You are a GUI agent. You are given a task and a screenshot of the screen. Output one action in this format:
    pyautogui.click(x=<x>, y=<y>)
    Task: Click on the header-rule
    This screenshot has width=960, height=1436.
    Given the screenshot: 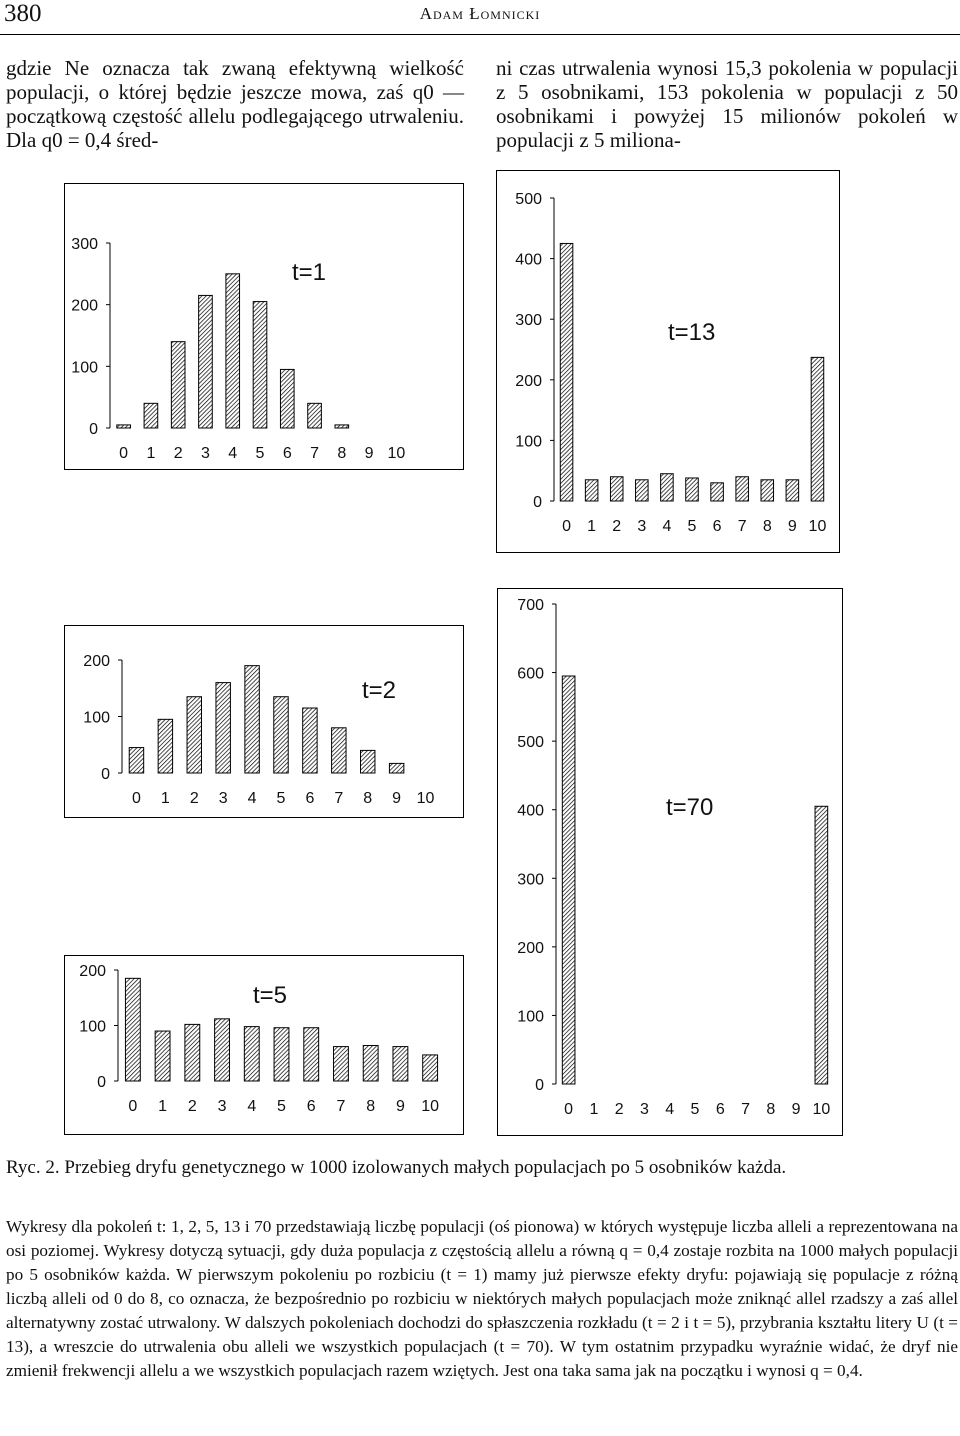 What is the action you would take?
    pyautogui.click(x=480, y=34)
    